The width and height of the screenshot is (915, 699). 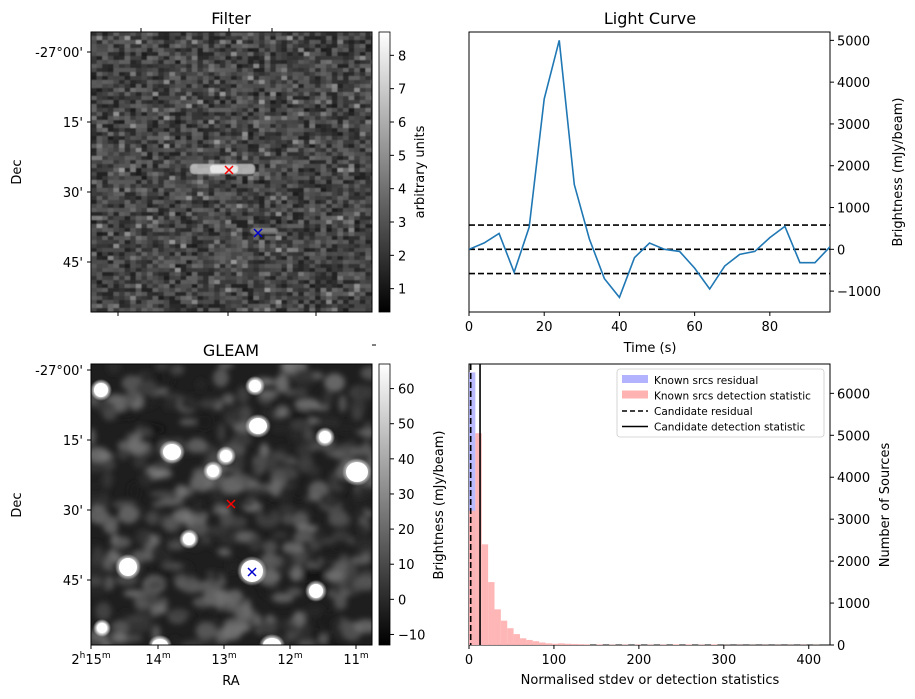 What do you see at coordinates (157, 659) in the screenshot?
I see `gleam-x-tick-label: 14m` at bounding box center [157, 659].